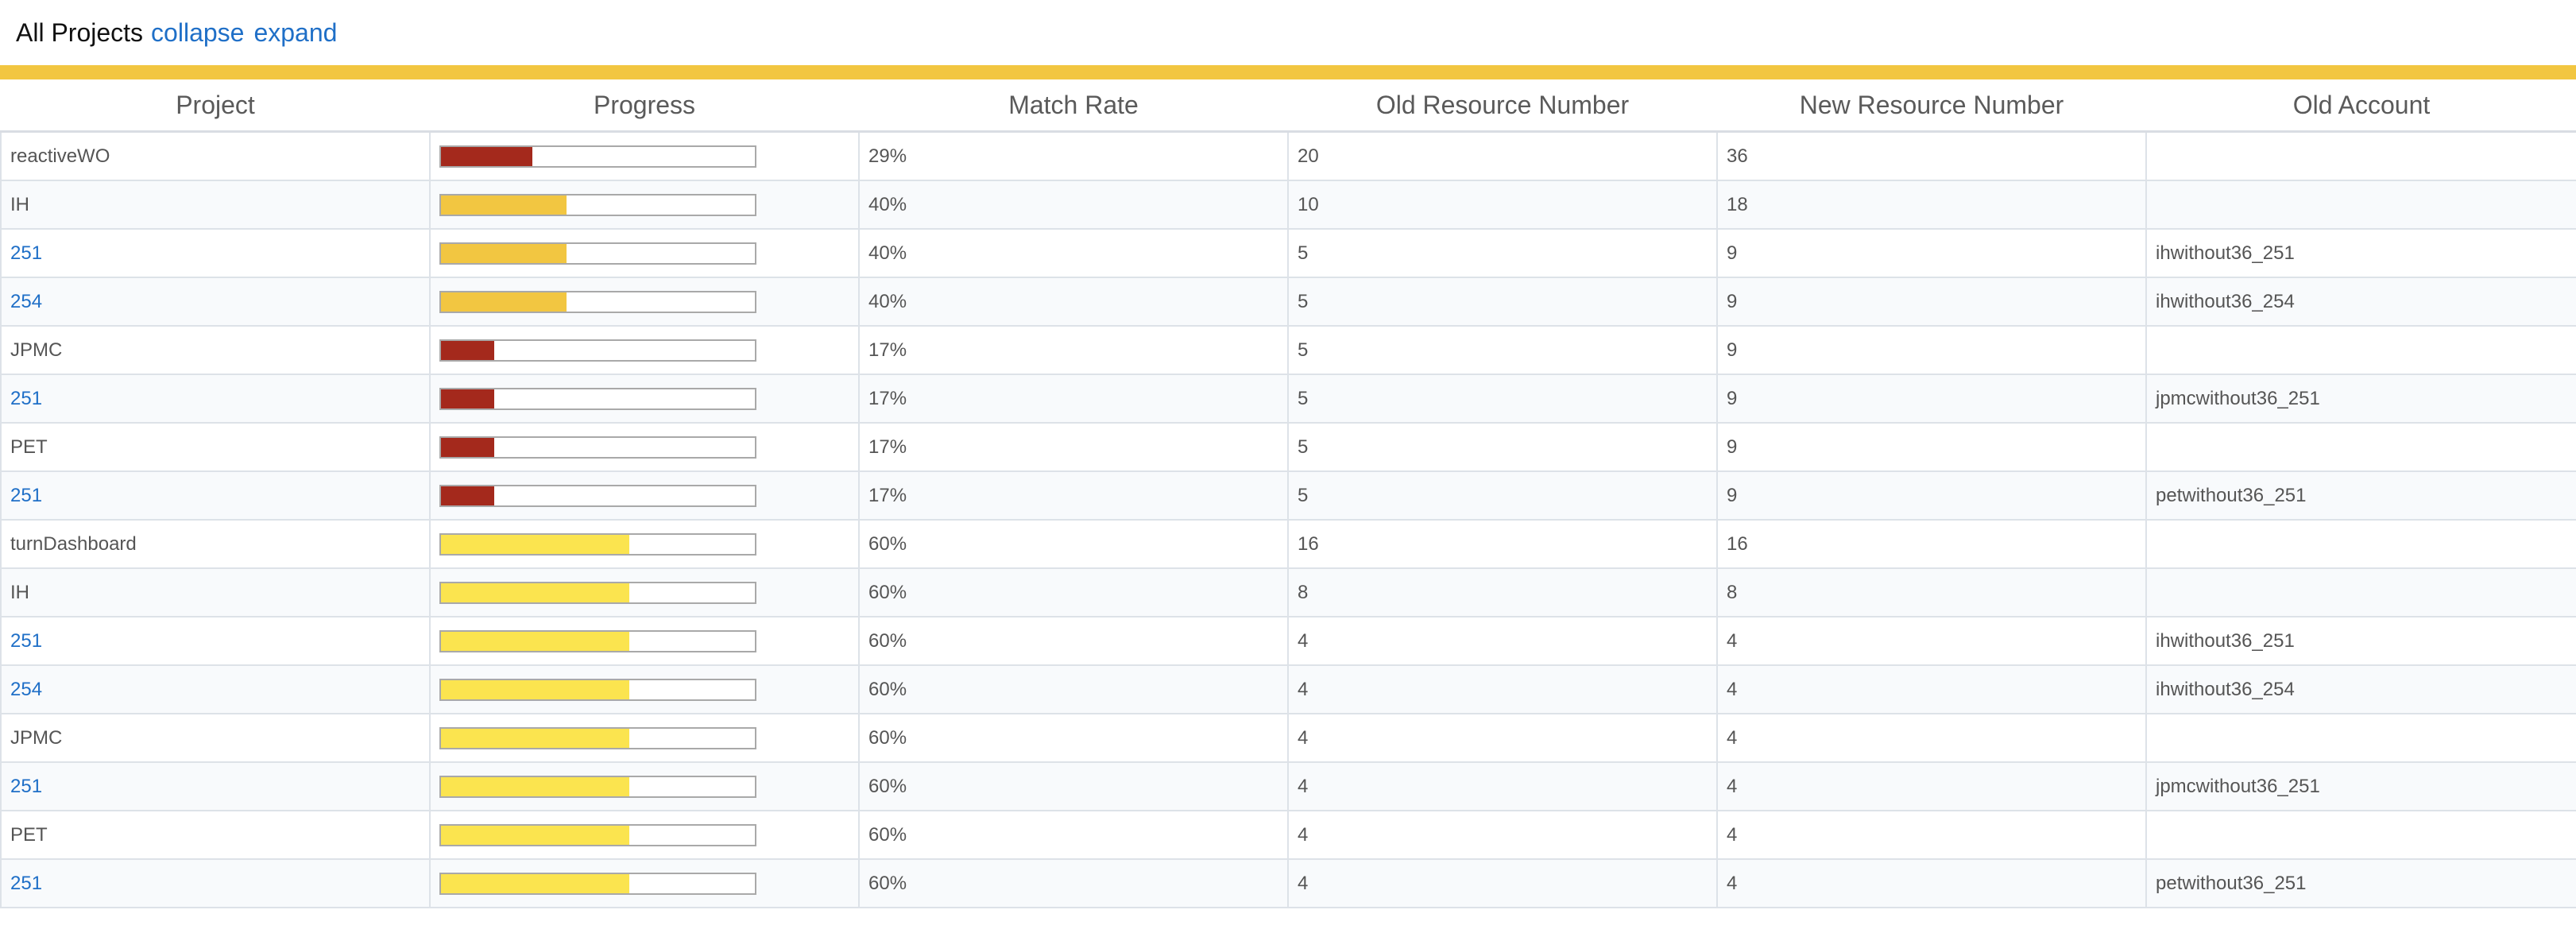 Image resolution: width=2576 pixels, height=933 pixels. What do you see at coordinates (1073, 106) in the screenshot?
I see `column-header-match-rate: Match Rate` at bounding box center [1073, 106].